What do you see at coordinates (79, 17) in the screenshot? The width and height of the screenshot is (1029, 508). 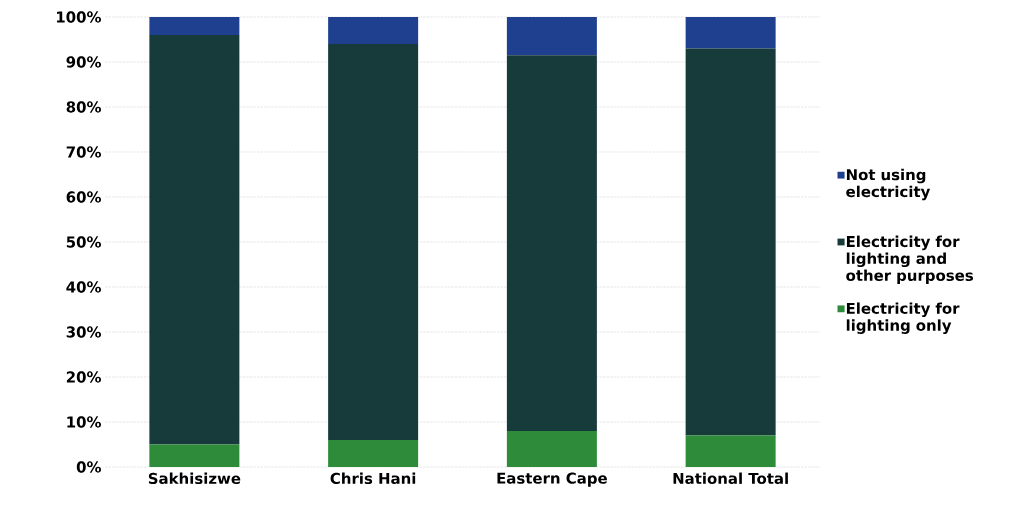 I see `y-tick-label: 100%` at bounding box center [79, 17].